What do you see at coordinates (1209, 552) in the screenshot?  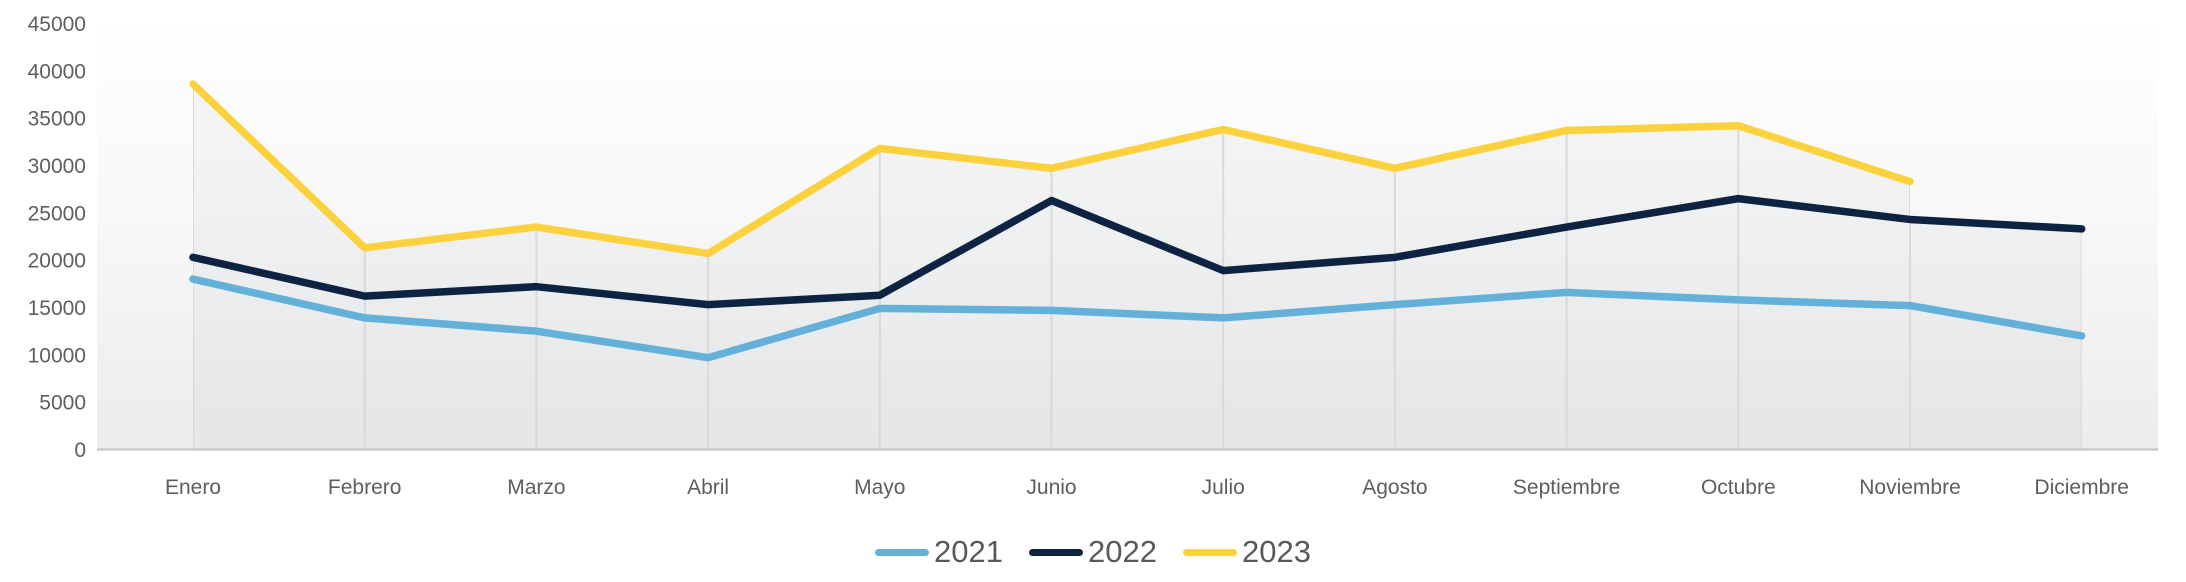 I see `legend-swatch-2023-icon` at bounding box center [1209, 552].